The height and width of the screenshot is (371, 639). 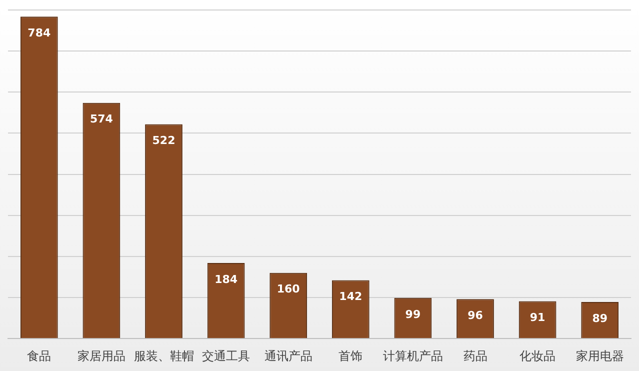 I want to click on data-label: 99, so click(x=413, y=314).